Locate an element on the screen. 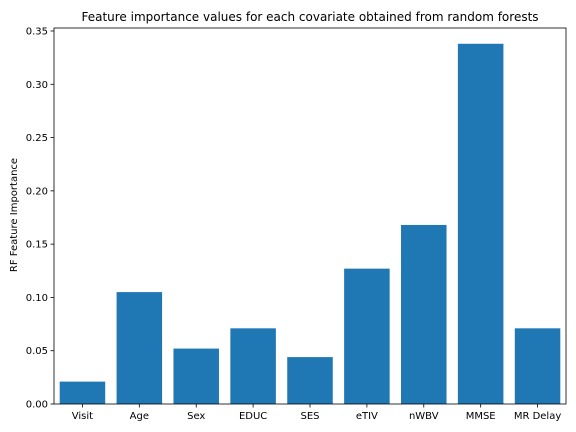  x-axis: Visit Age Sex EDUC SES eTIV nWBV MMSE MR Delay is located at coordinates (317, 413).